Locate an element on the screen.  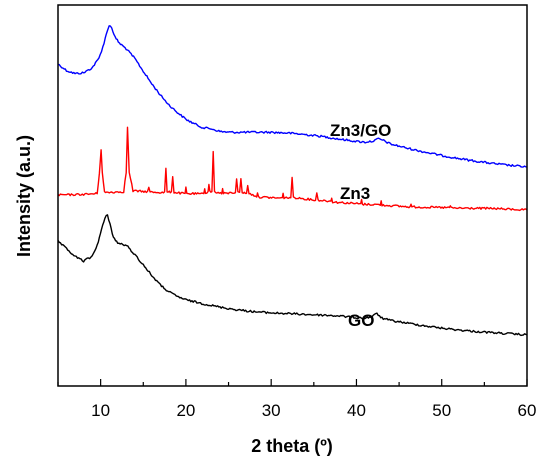
series-label-go: GO is located at coordinates (361, 320).